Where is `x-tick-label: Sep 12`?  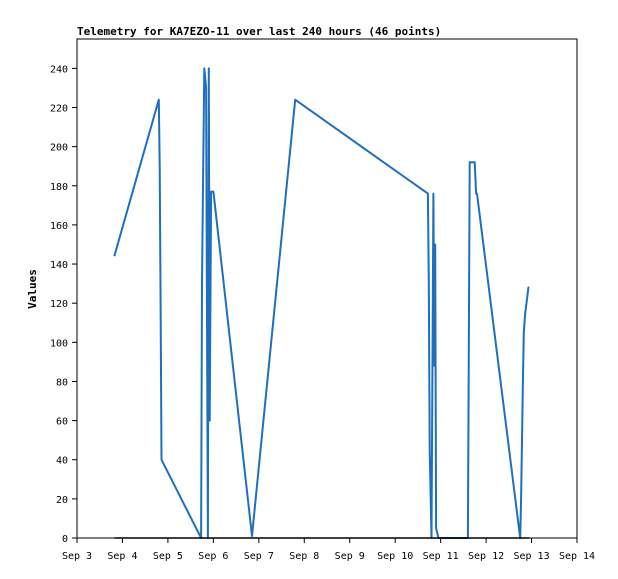
x-tick-label: Sep 12 is located at coordinates (486, 556).